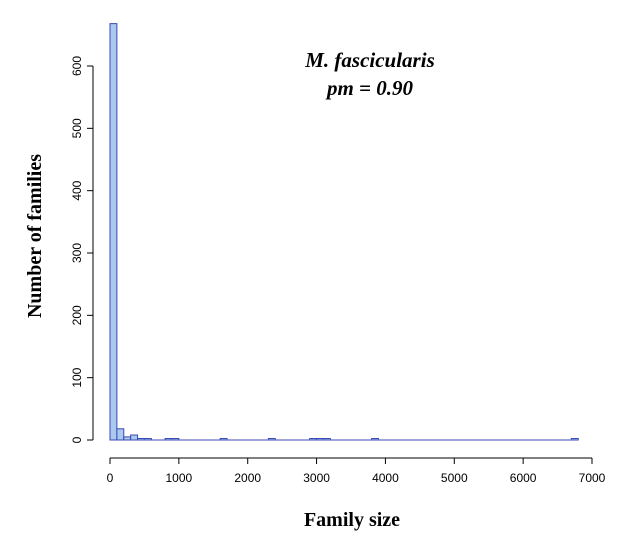  Describe the element at coordinates (247, 478) in the screenshot. I see `x-tick-label-2: 2000` at that location.